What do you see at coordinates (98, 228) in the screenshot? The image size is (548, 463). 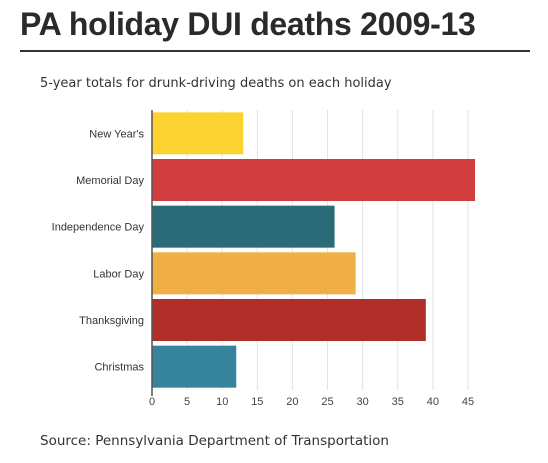 I see `category-label: Independence Day` at bounding box center [98, 228].